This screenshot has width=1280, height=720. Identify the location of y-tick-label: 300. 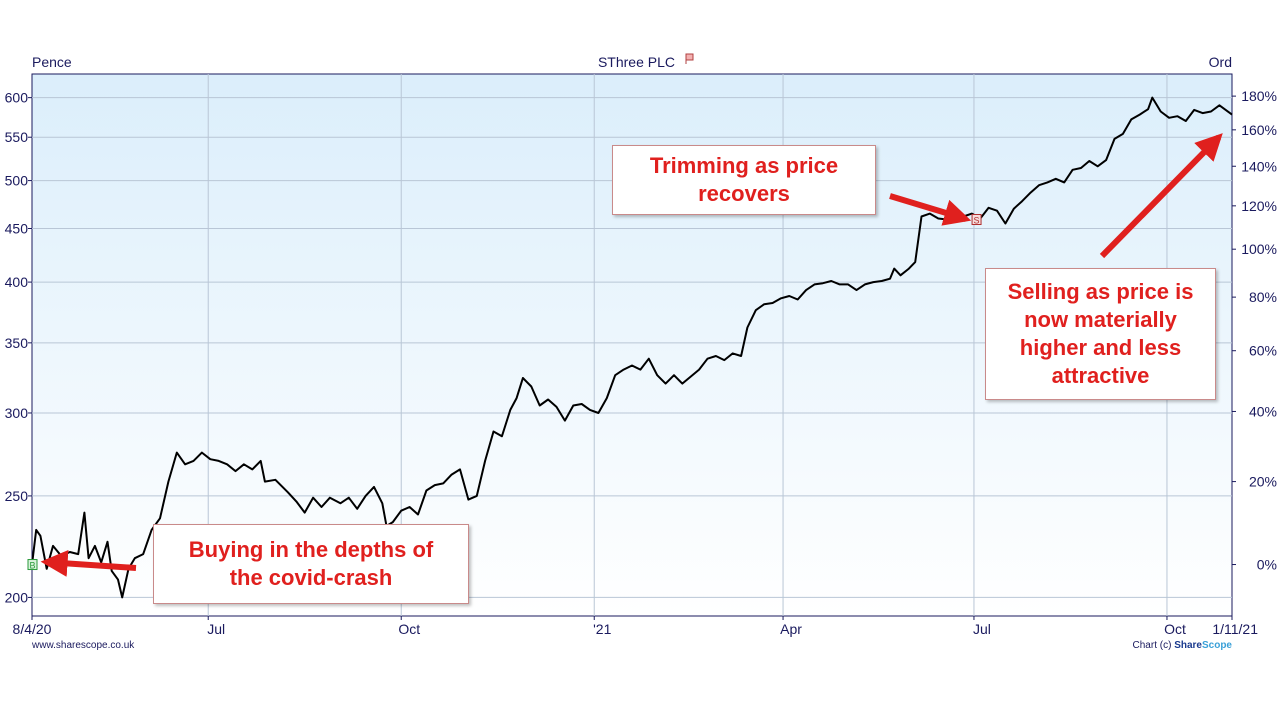
(17, 413).